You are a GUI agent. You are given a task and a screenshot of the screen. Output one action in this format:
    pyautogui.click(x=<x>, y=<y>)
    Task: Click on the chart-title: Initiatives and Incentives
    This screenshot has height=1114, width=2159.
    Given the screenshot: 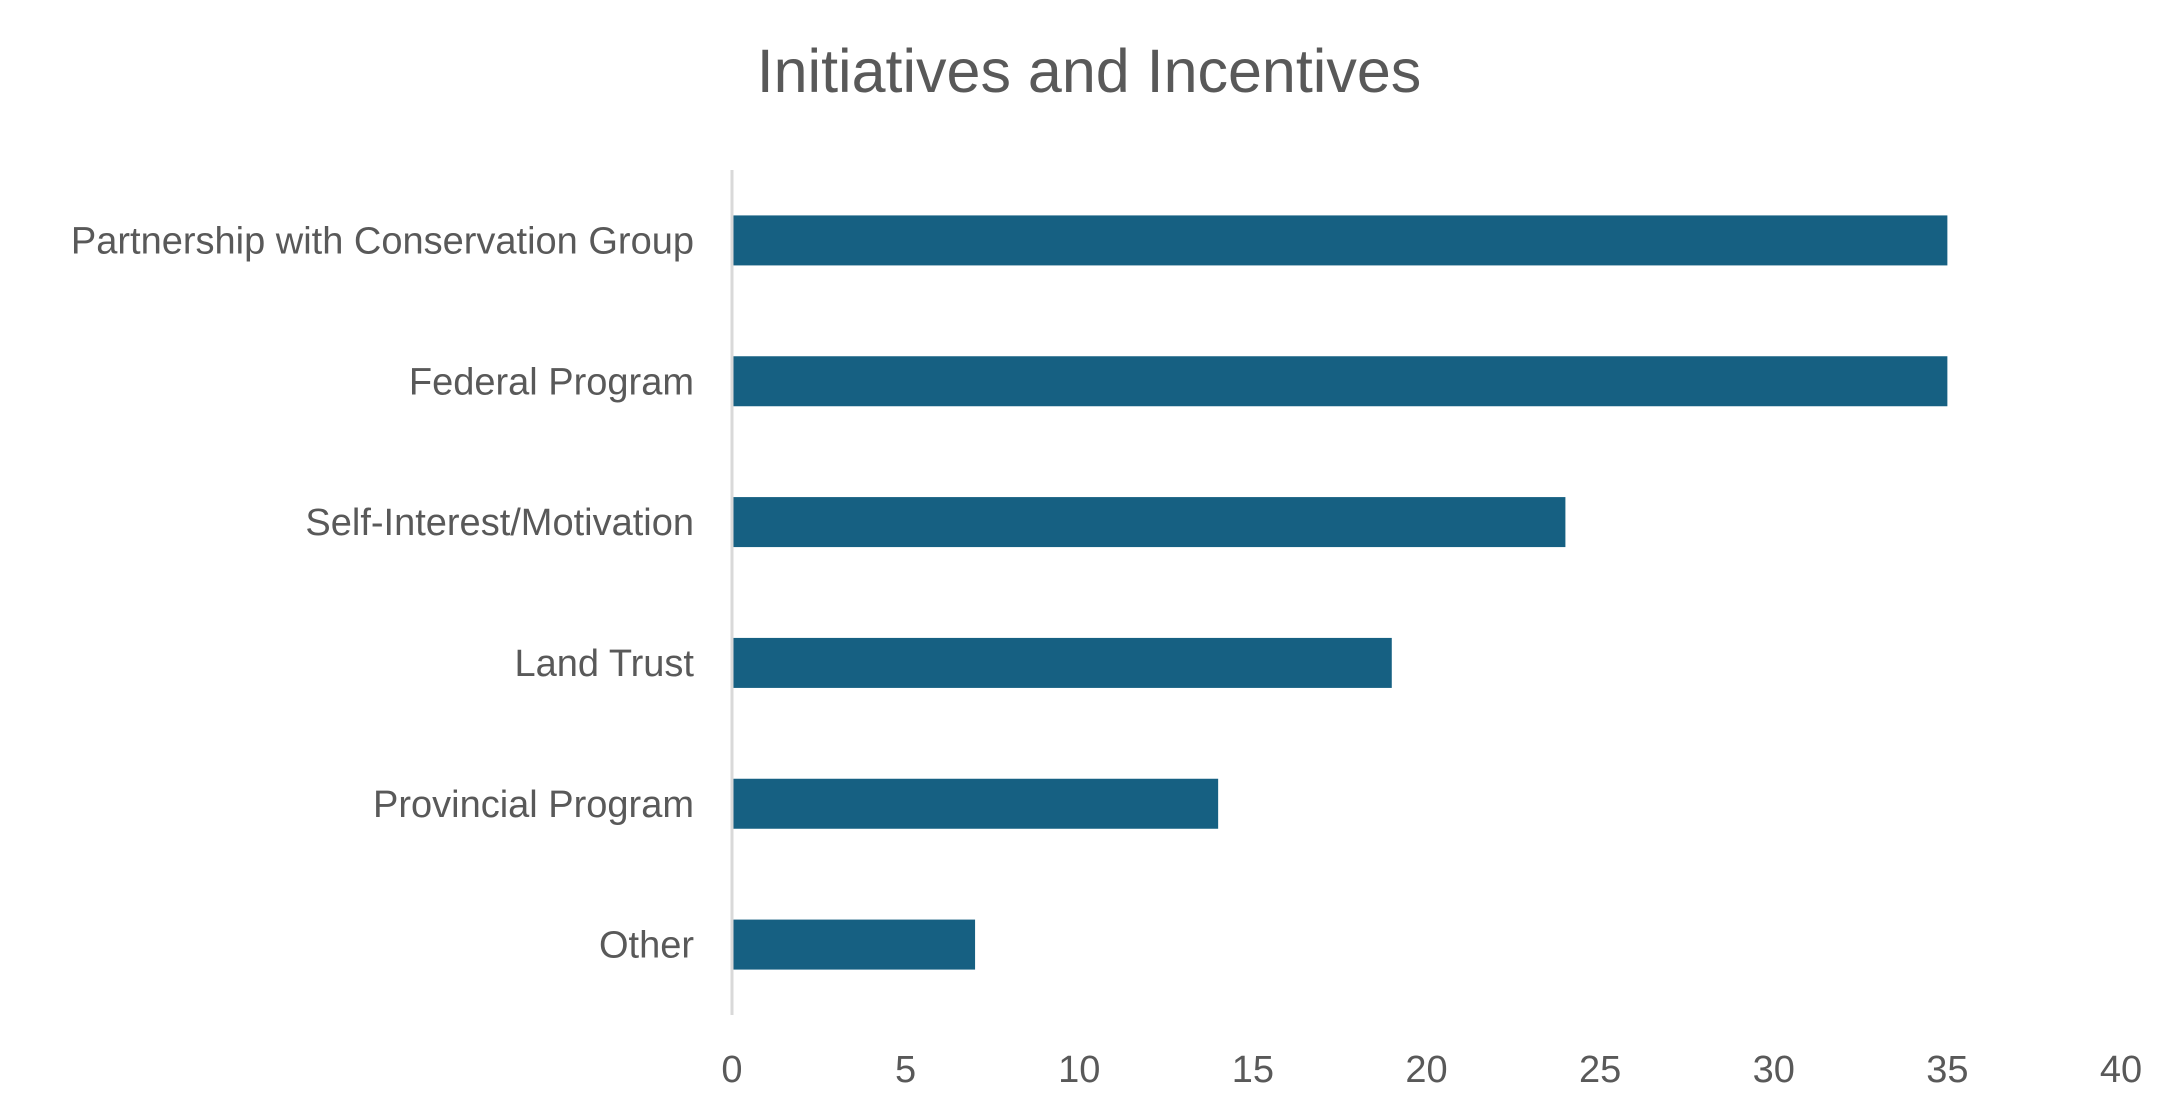 What is the action you would take?
    pyautogui.click(x=1089, y=71)
    